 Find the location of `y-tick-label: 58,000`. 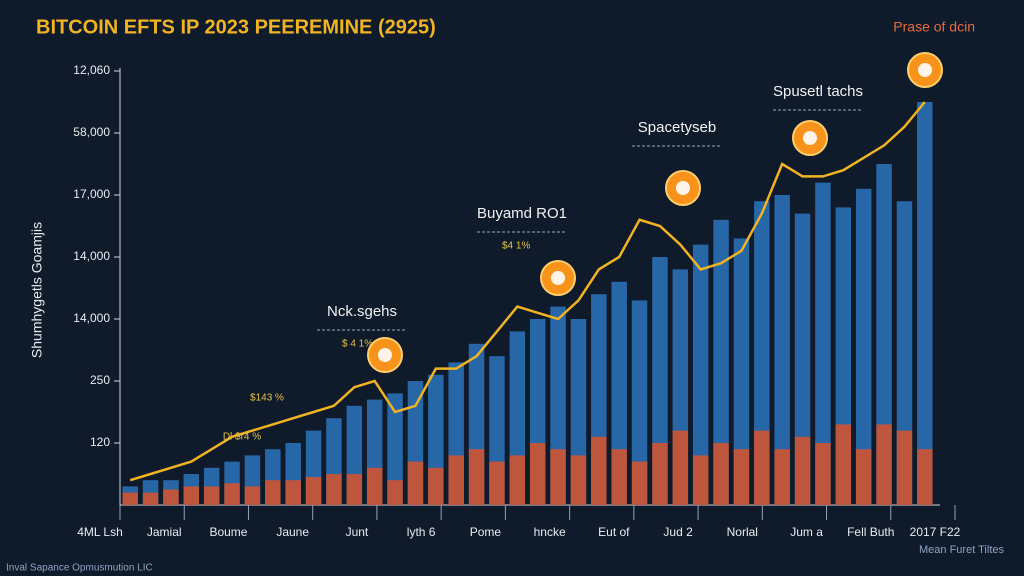

y-tick-label: 58,000 is located at coordinates (91, 132).